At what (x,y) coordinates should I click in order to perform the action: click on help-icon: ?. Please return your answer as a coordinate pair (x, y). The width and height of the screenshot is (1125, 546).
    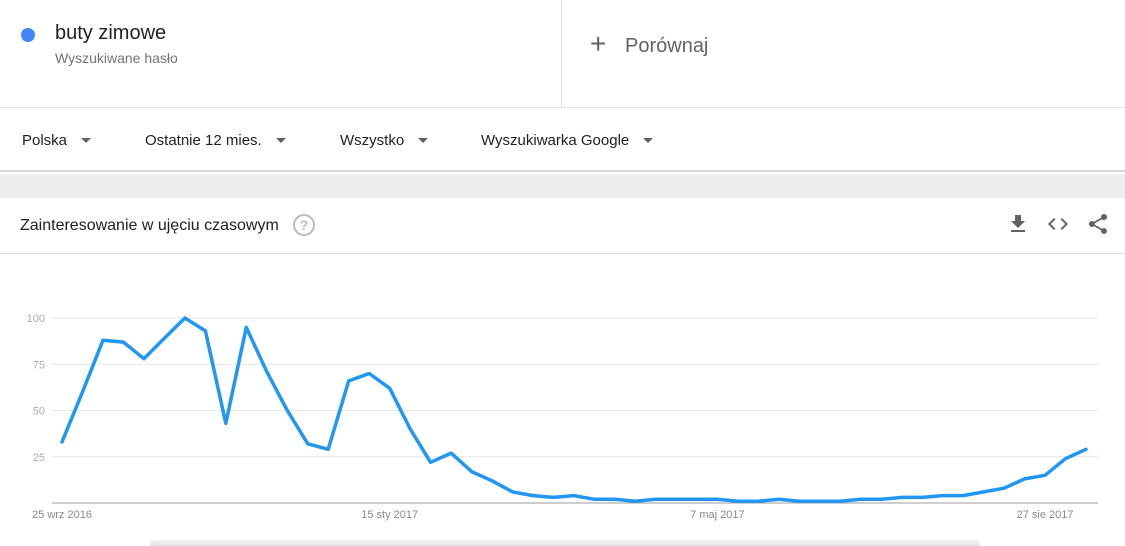
    Looking at the image, I should click on (304, 225).